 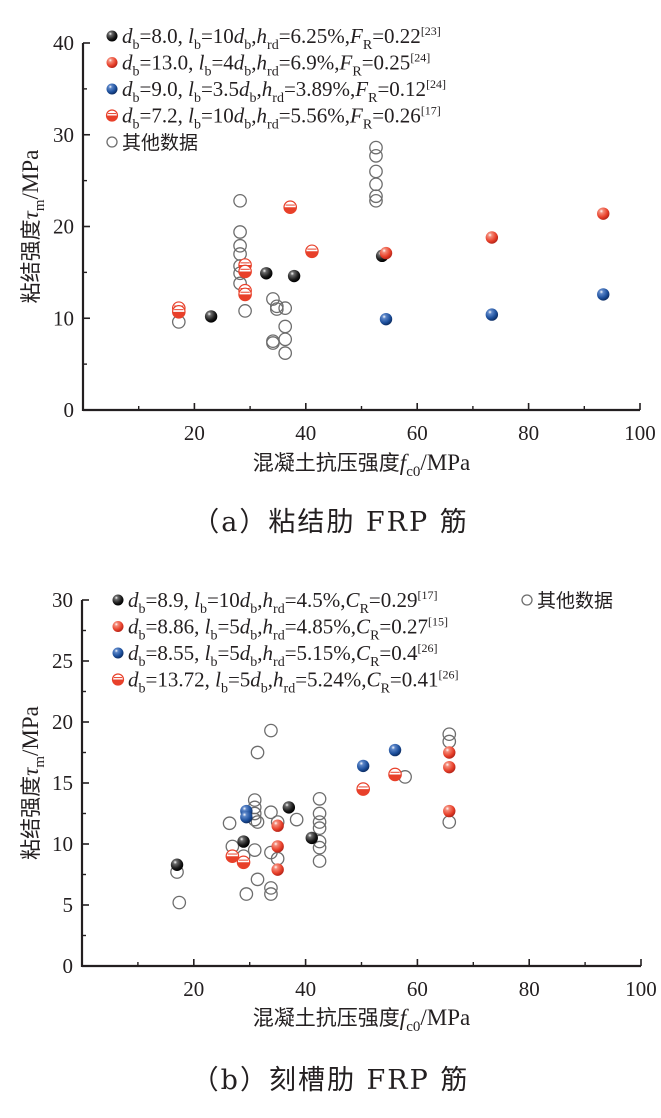 What do you see at coordinates (276, 65) in the screenshot?
I see `legend-label: db=13.0, lb=4db,hrd=6.9%,FR=0.25[24]` at bounding box center [276, 65].